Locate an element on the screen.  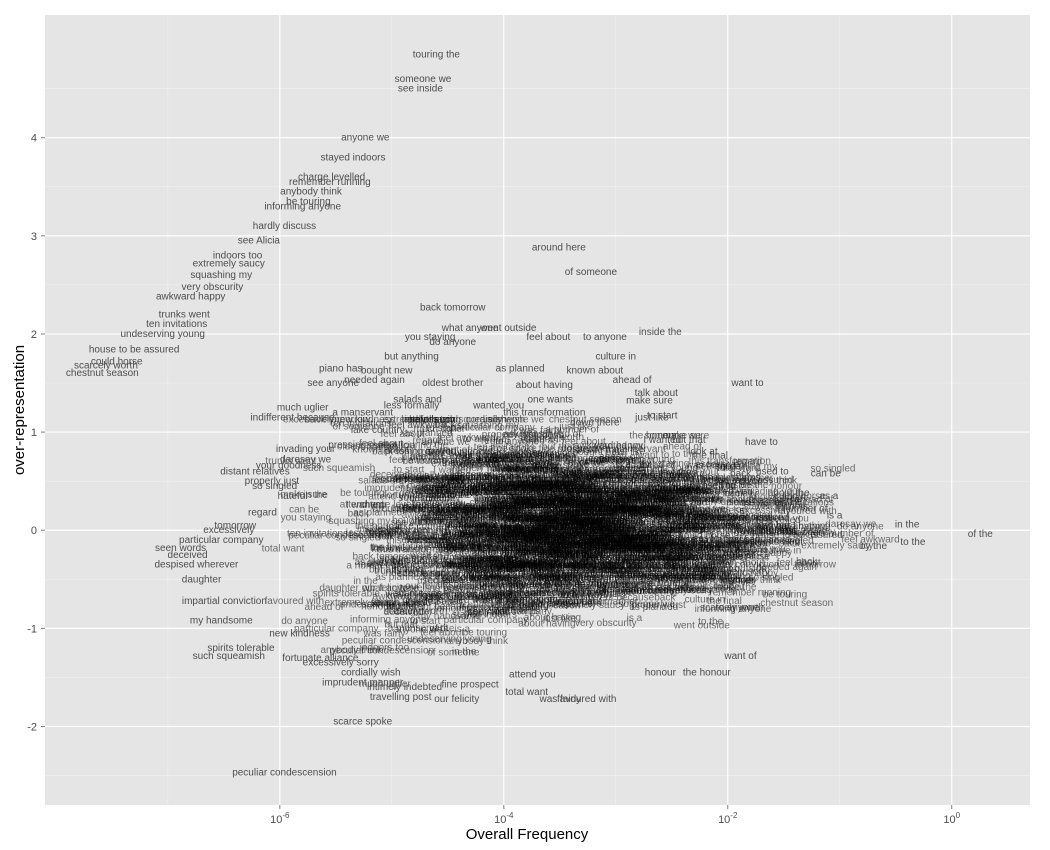
dense-point-label: to start is located at coordinates (496, 596).